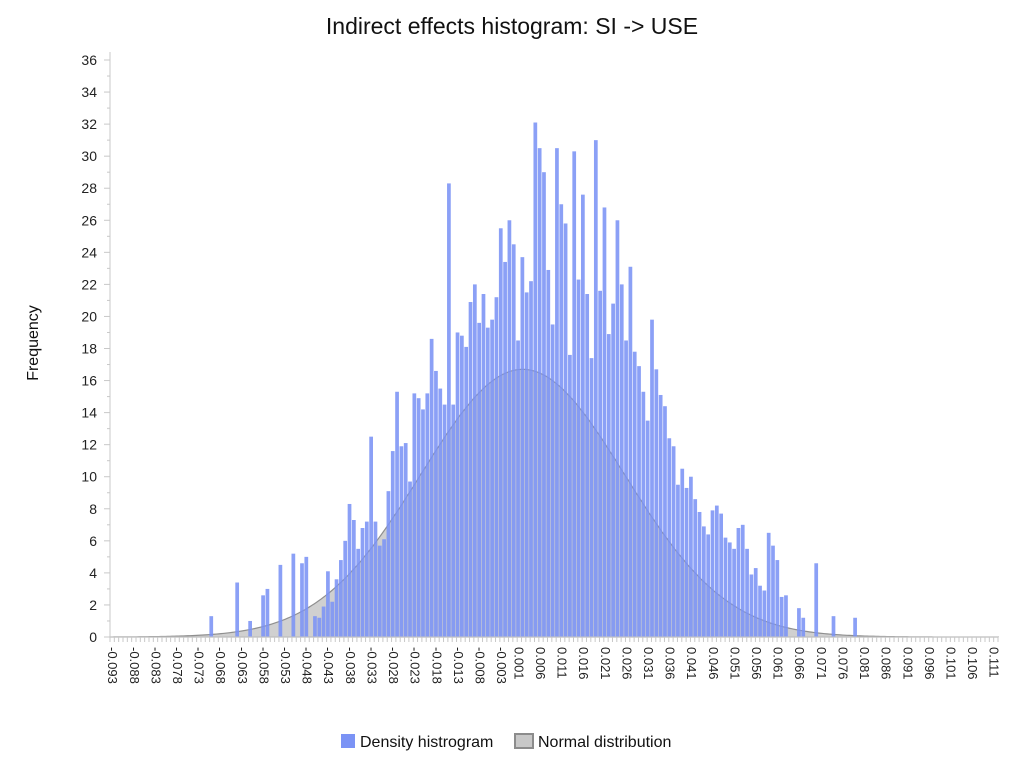 This screenshot has height=773, width=1024. I want to click on x-tick-label: 0.071, so click(821, 663).